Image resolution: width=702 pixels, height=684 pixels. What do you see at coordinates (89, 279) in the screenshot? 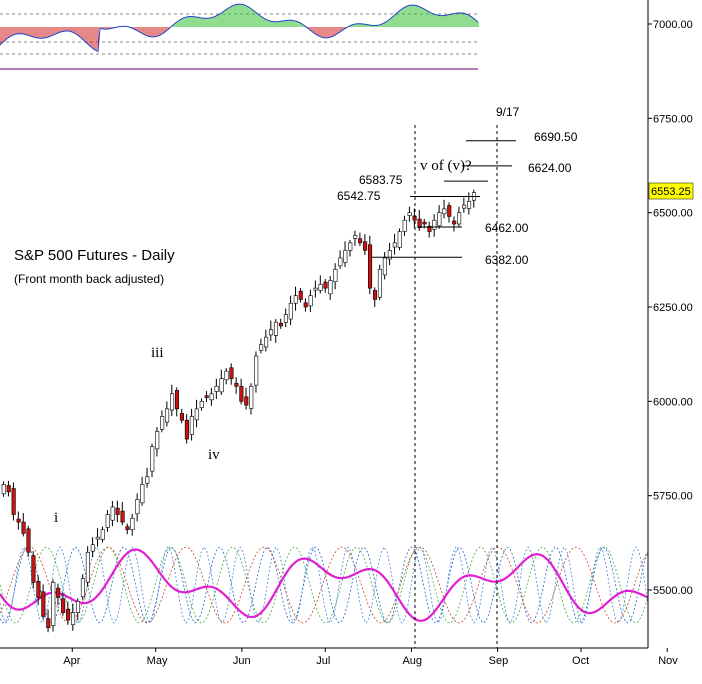
I see `chart-subtitle: (Front month back adjusted)` at bounding box center [89, 279].